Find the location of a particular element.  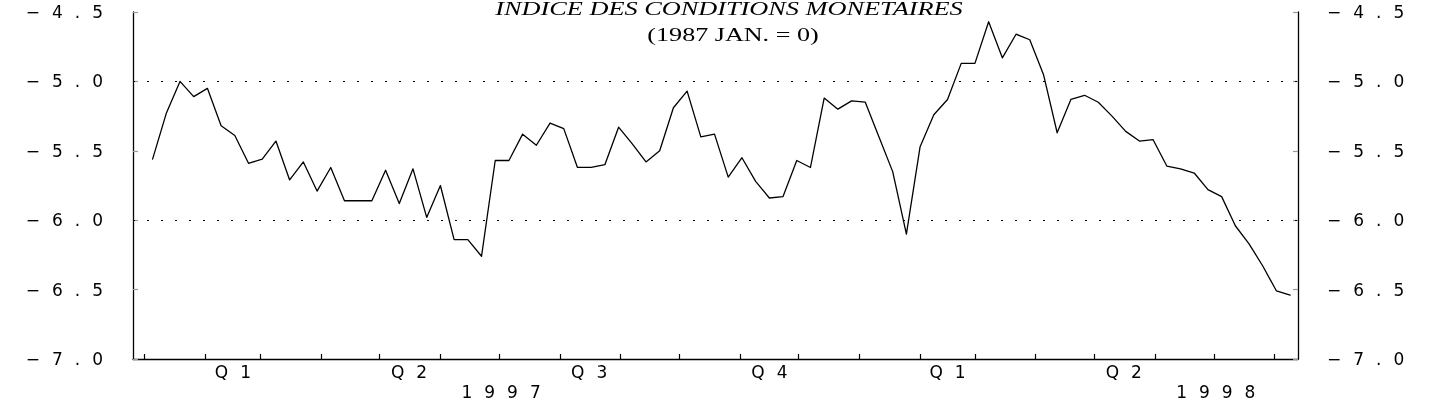

y2-tick-label: −7.0 is located at coordinates (1372, 359).